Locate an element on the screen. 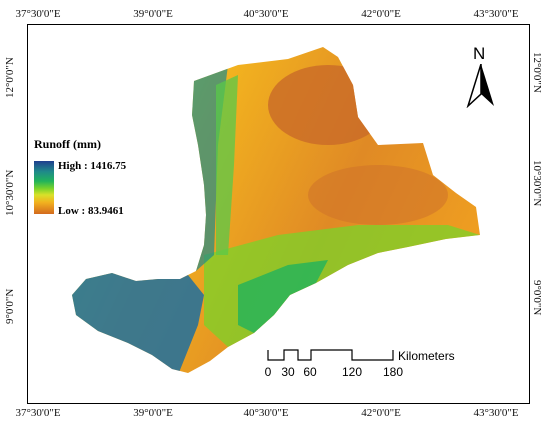  legend-color-ramp is located at coordinates (44, 187).